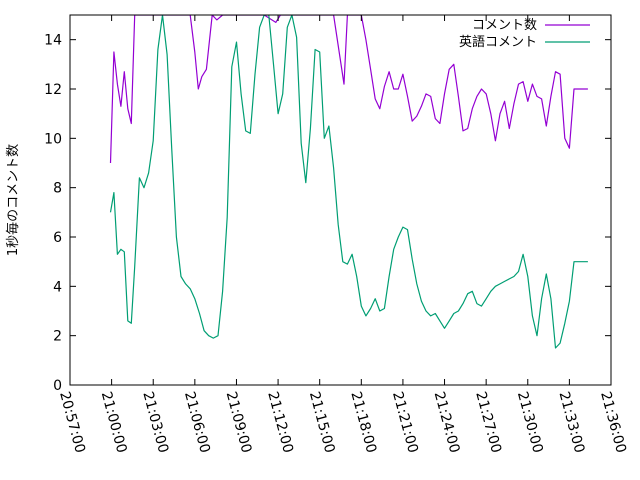 The image size is (640, 480). Describe the element at coordinates (572, 422) in the screenshot. I see `x-tick-label: 21:33:00` at that location.